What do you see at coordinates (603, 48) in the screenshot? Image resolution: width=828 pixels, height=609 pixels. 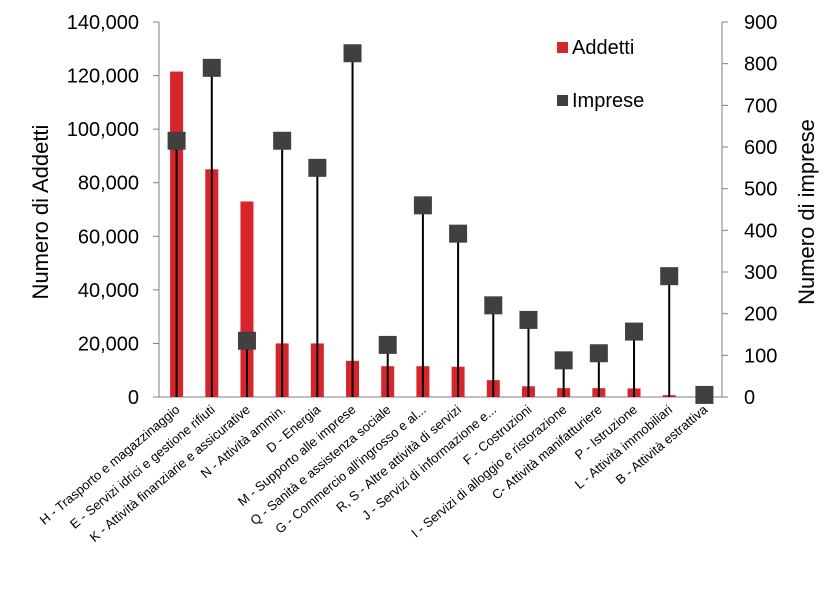 I see `legend-label-addetti: Addetti` at bounding box center [603, 48].